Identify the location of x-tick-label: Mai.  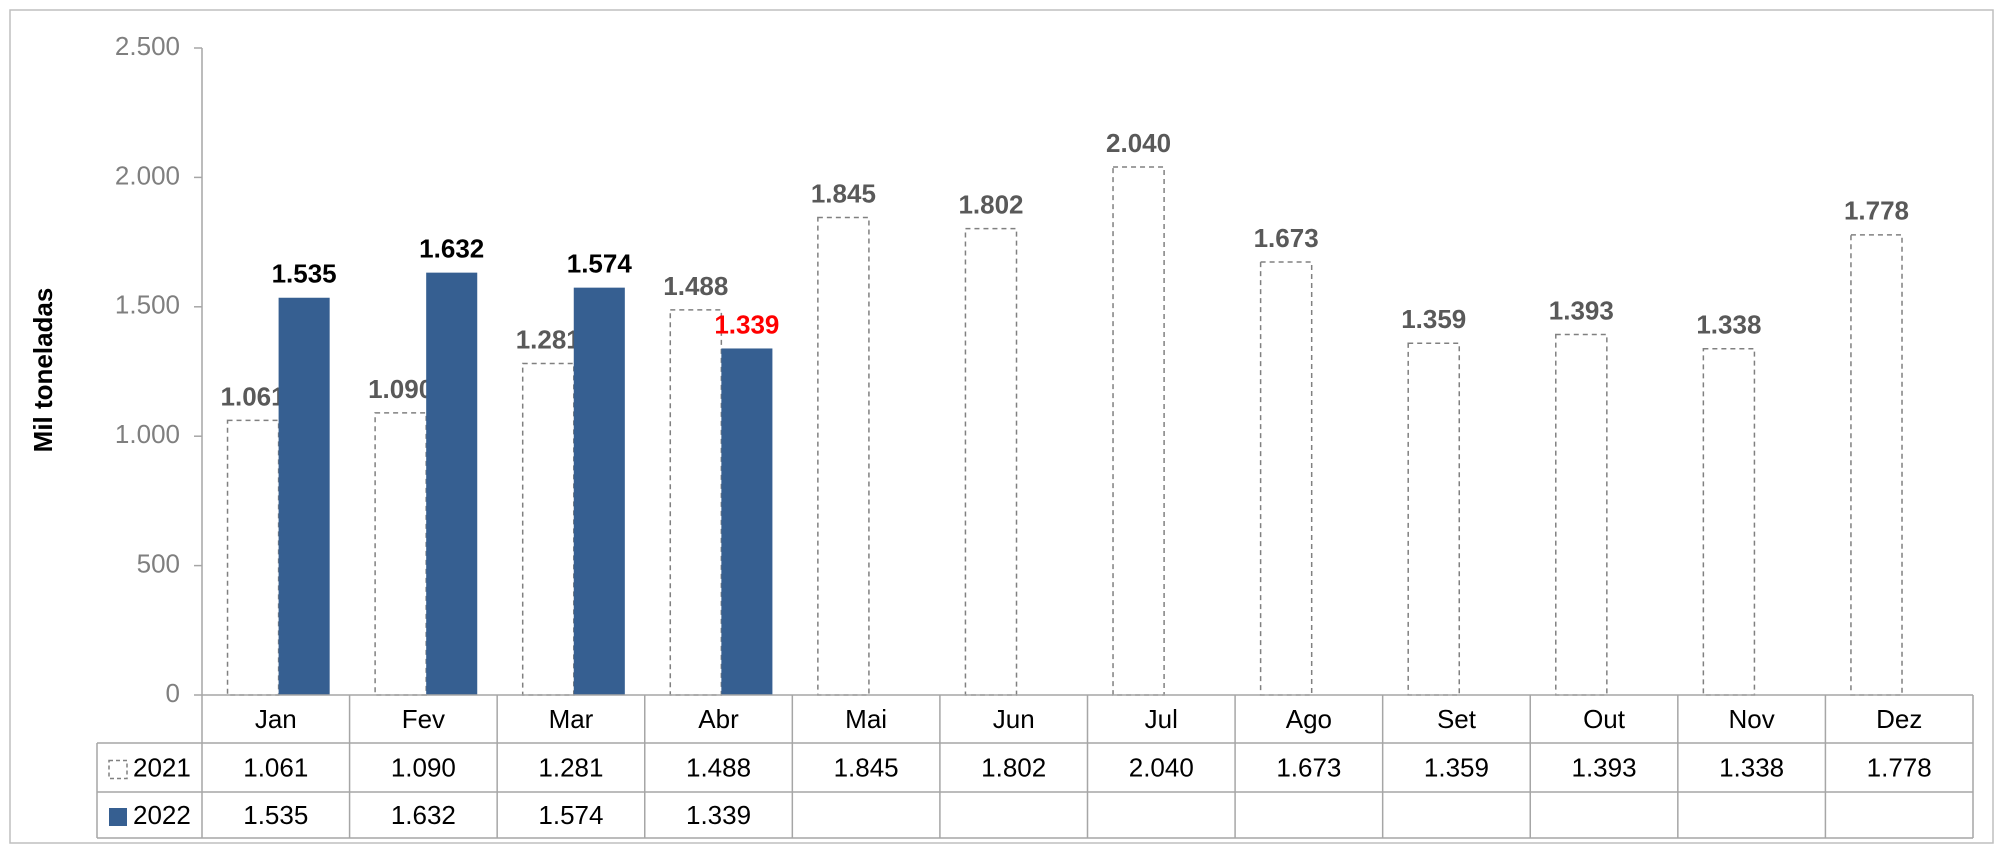
(866, 719).